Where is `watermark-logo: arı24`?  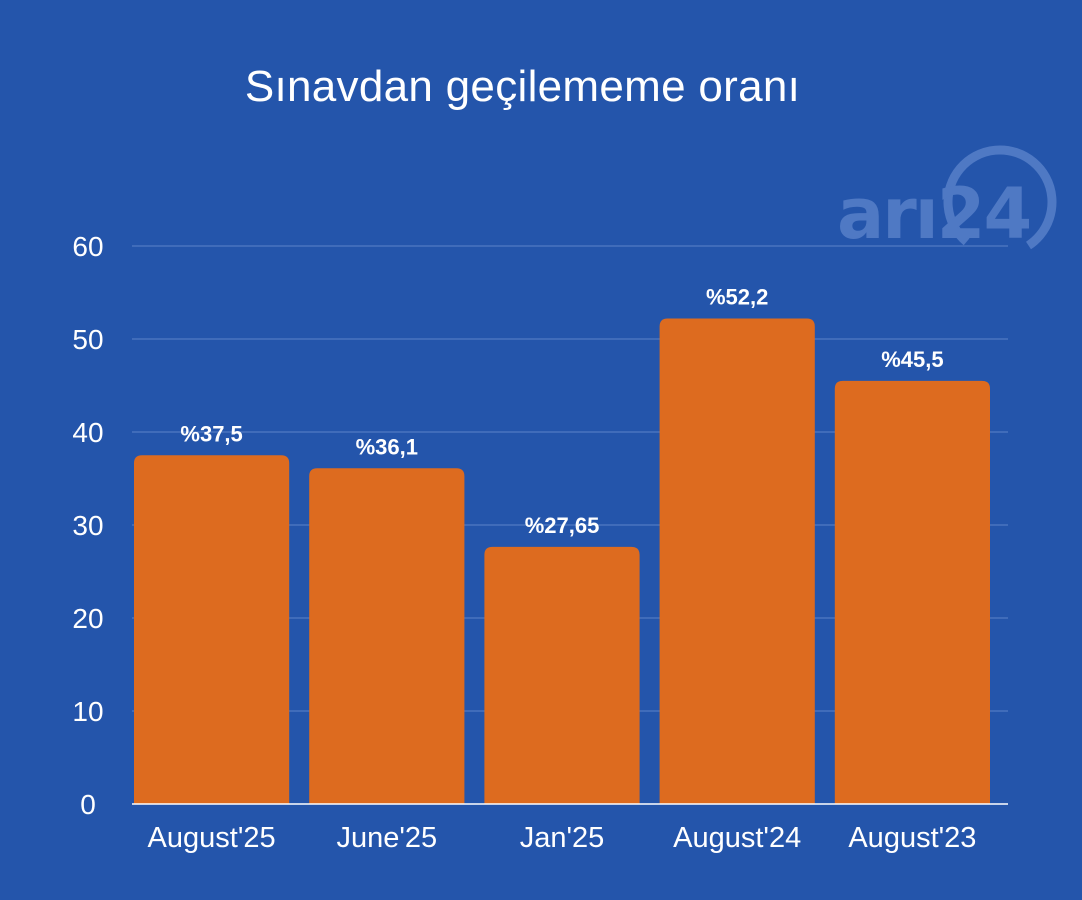
watermark-logo: arı24 is located at coordinates (947, 202).